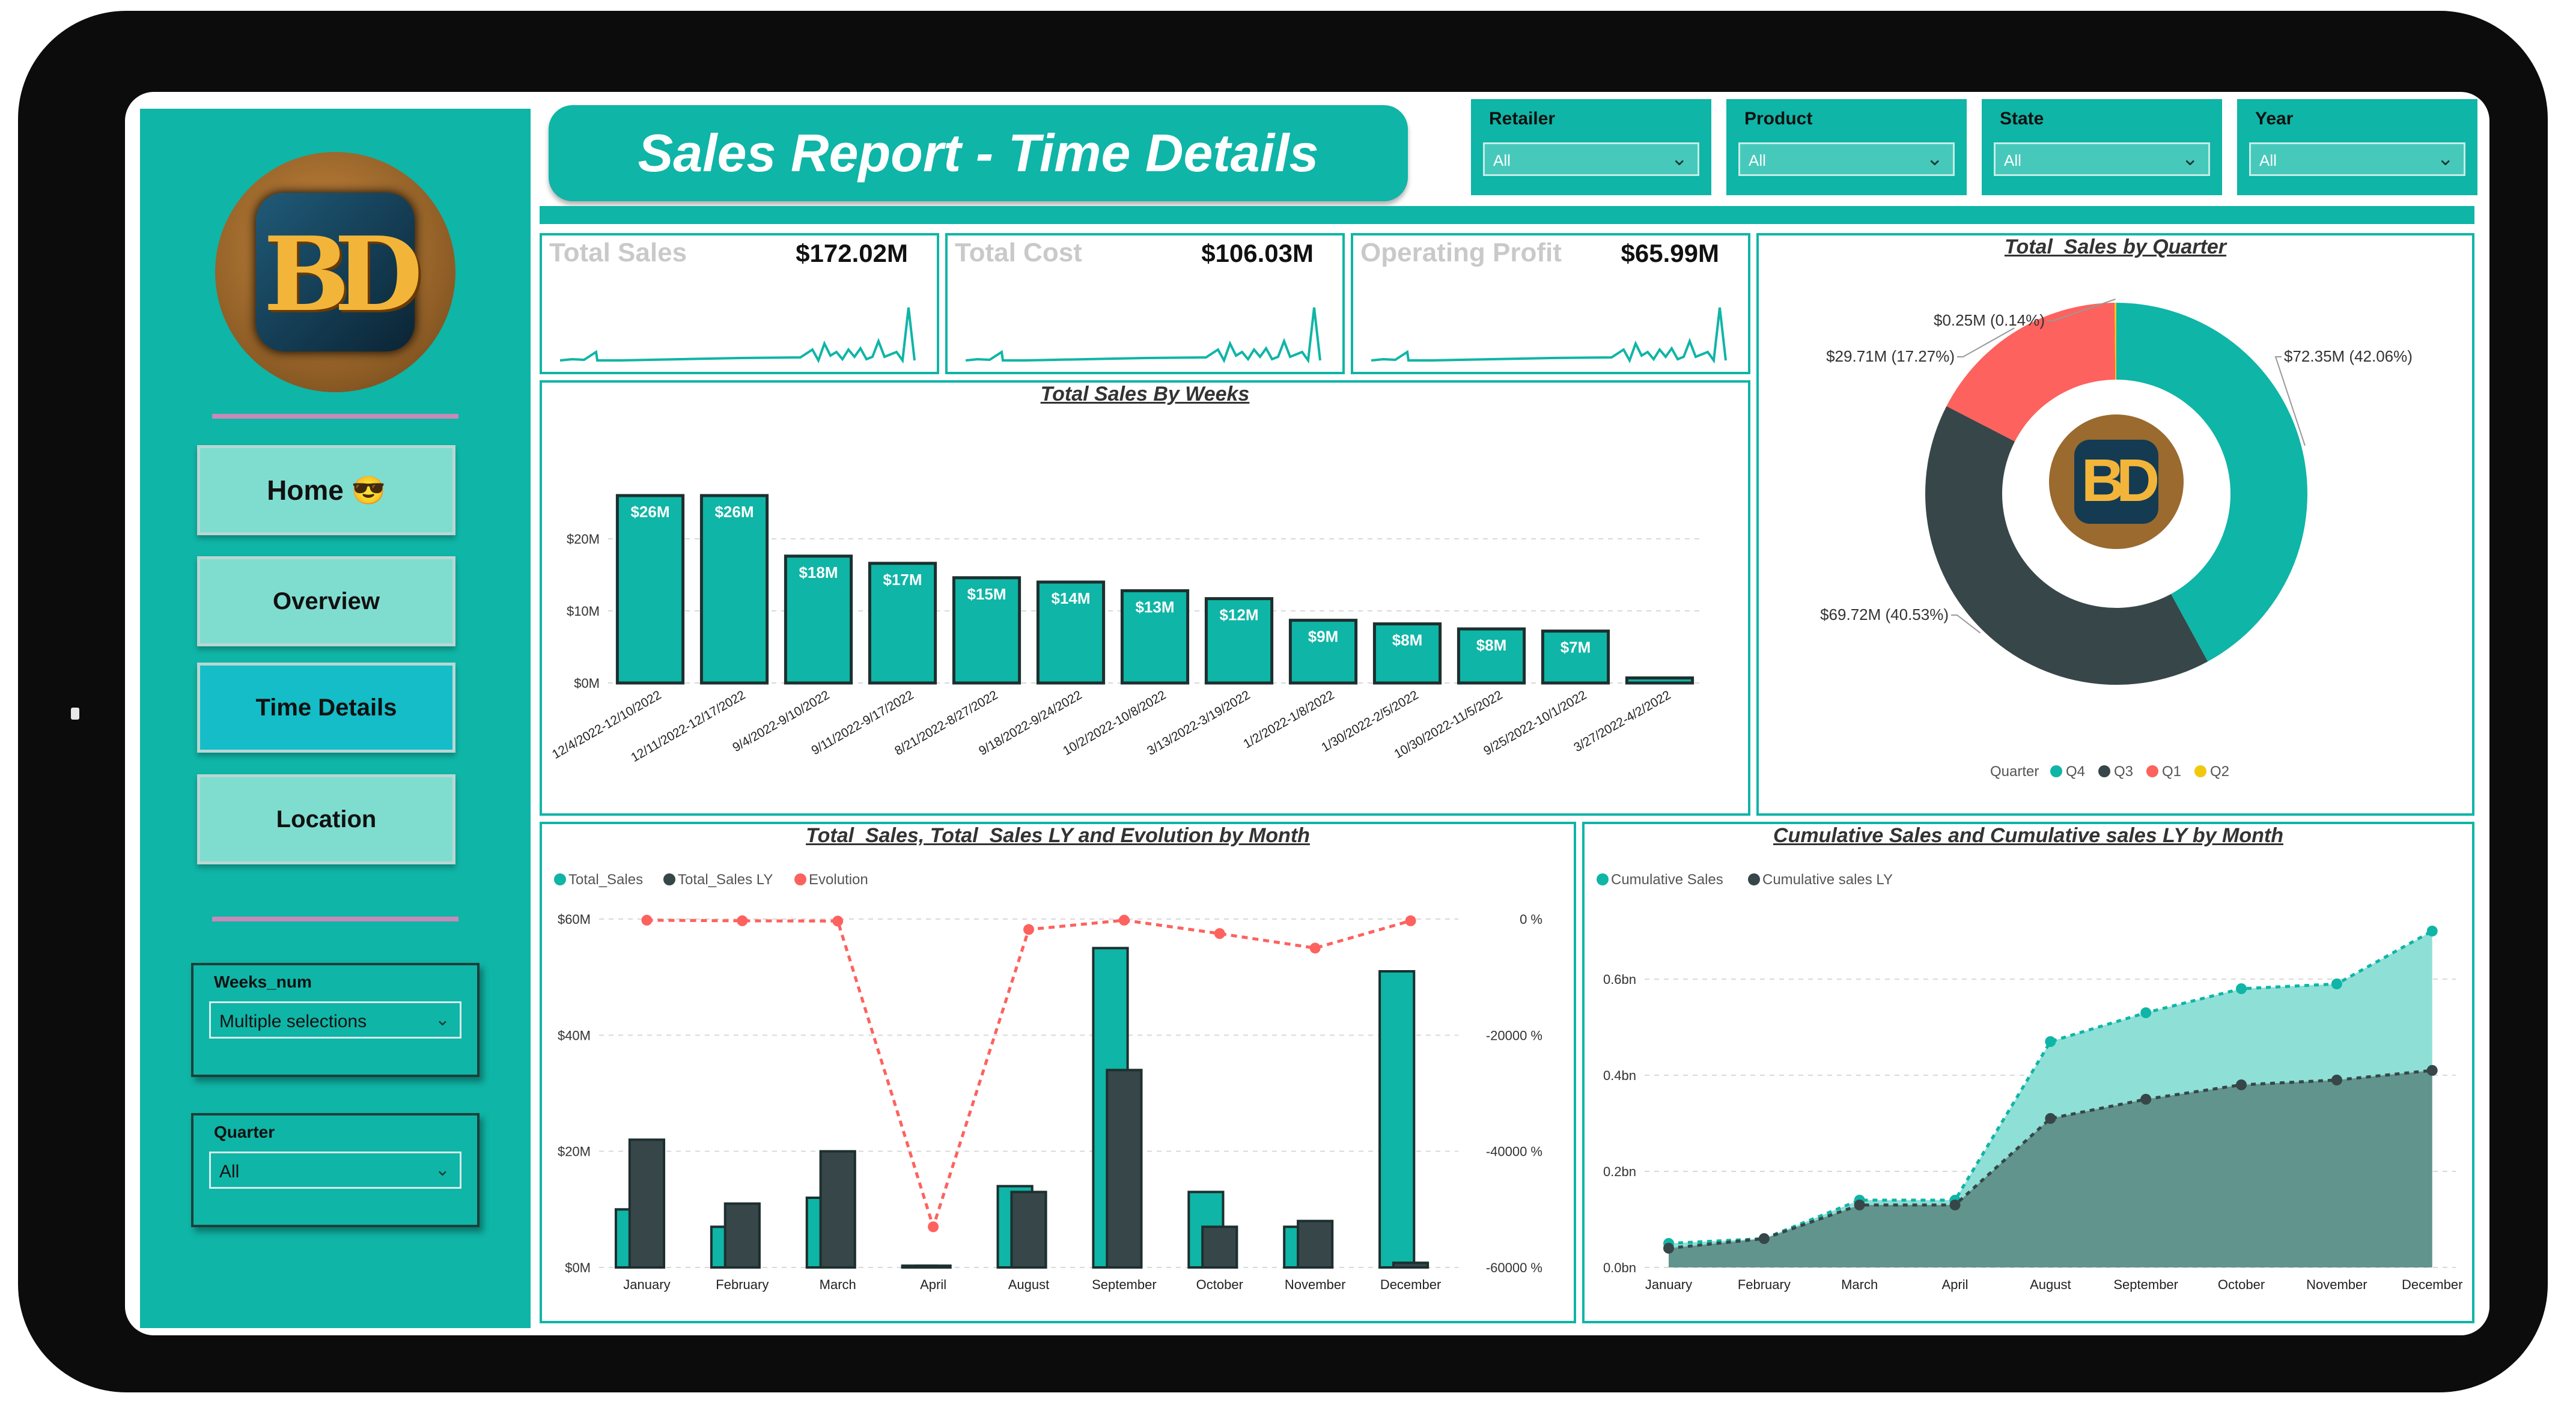  I want to click on kpi-value: $106.03M, so click(1257, 253).